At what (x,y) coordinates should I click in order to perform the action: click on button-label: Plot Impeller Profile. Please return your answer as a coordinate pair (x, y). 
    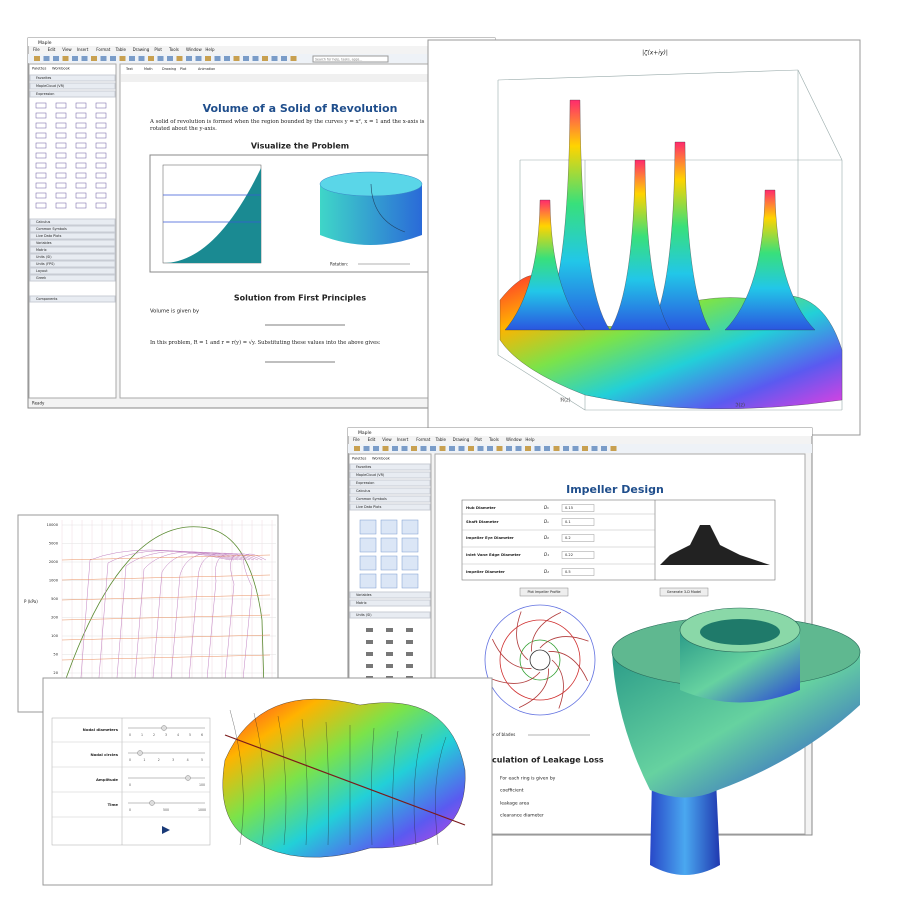
    Looking at the image, I should click on (544, 592).